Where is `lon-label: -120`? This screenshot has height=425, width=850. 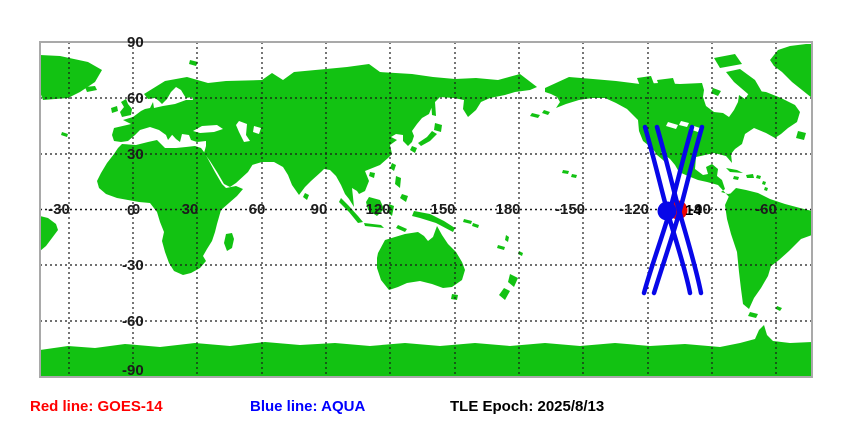
lon-label: -120 is located at coordinates (634, 209).